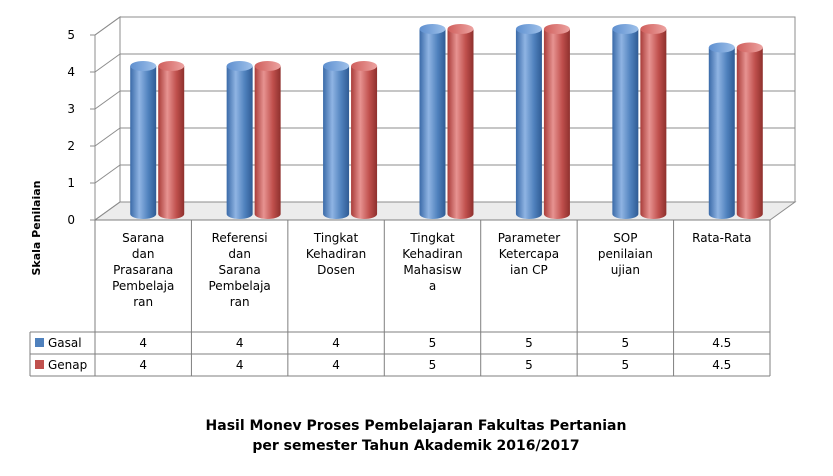  What do you see at coordinates (65, 343) in the screenshot?
I see `legend-label-gasal: Gasal` at bounding box center [65, 343].